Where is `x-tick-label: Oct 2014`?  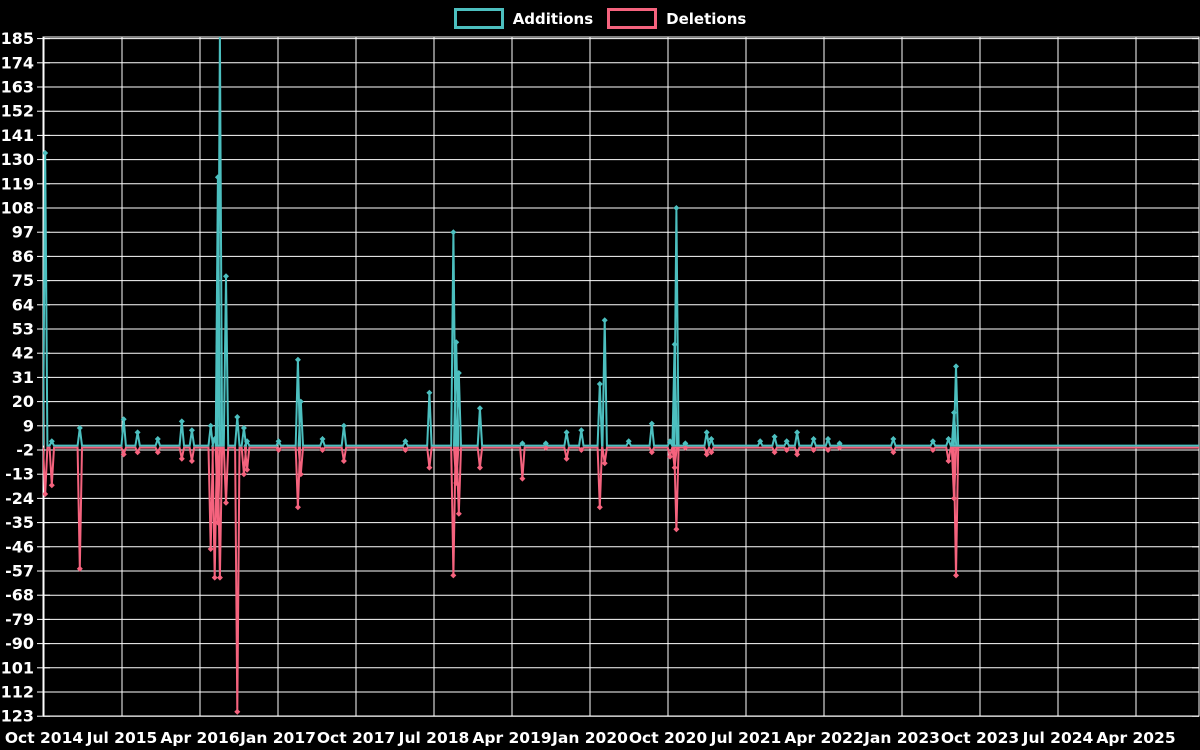 x-tick-label: Oct 2014 is located at coordinates (44, 738).